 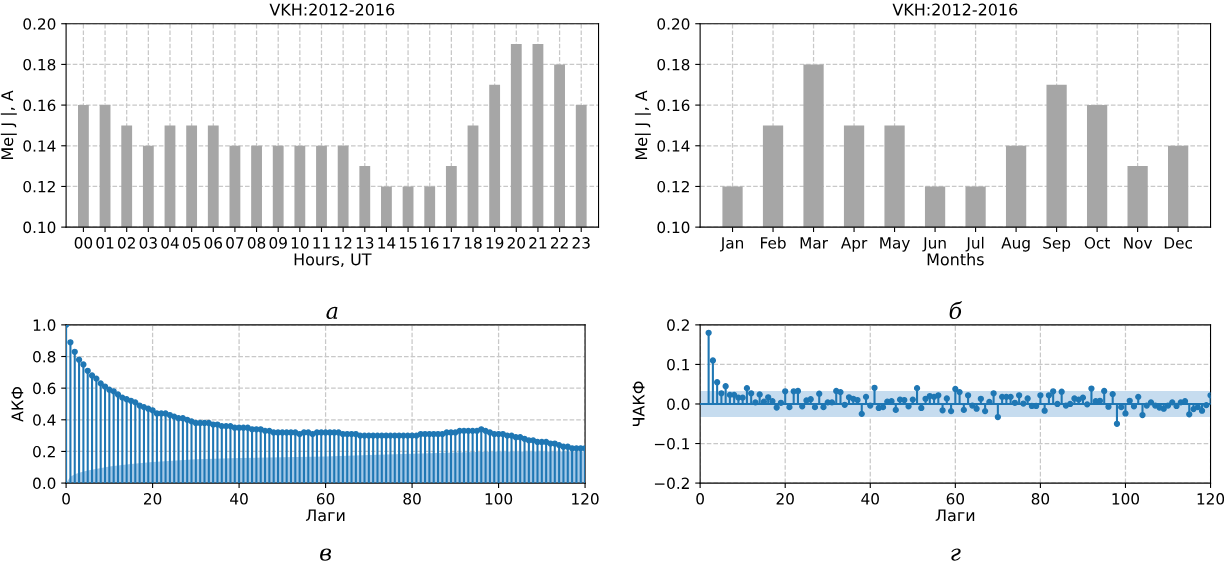 What do you see at coordinates (365, 243) in the screenshot?
I see `x-tick-label: 13` at bounding box center [365, 243].